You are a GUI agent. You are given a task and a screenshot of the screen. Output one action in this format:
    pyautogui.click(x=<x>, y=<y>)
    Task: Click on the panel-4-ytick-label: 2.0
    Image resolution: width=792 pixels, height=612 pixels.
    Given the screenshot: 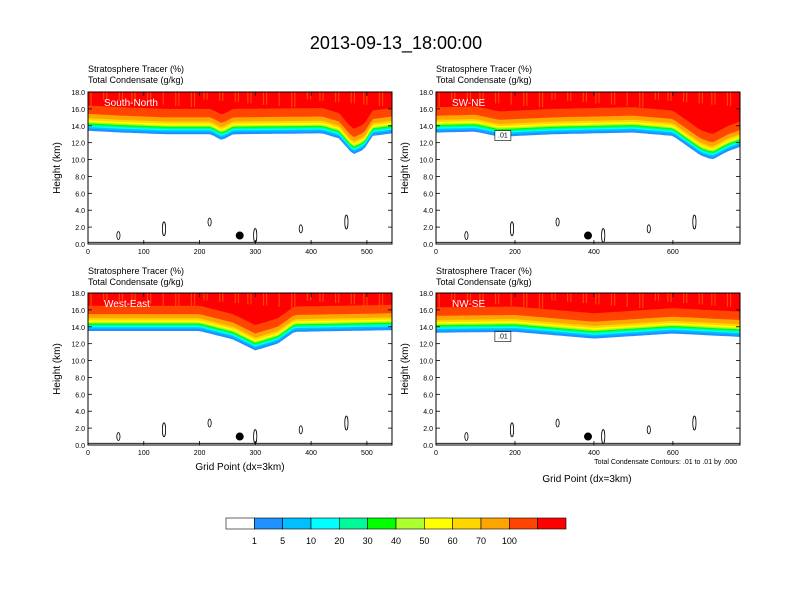 What is the action you would take?
    pyautogui.click(x=428, y=429)
    